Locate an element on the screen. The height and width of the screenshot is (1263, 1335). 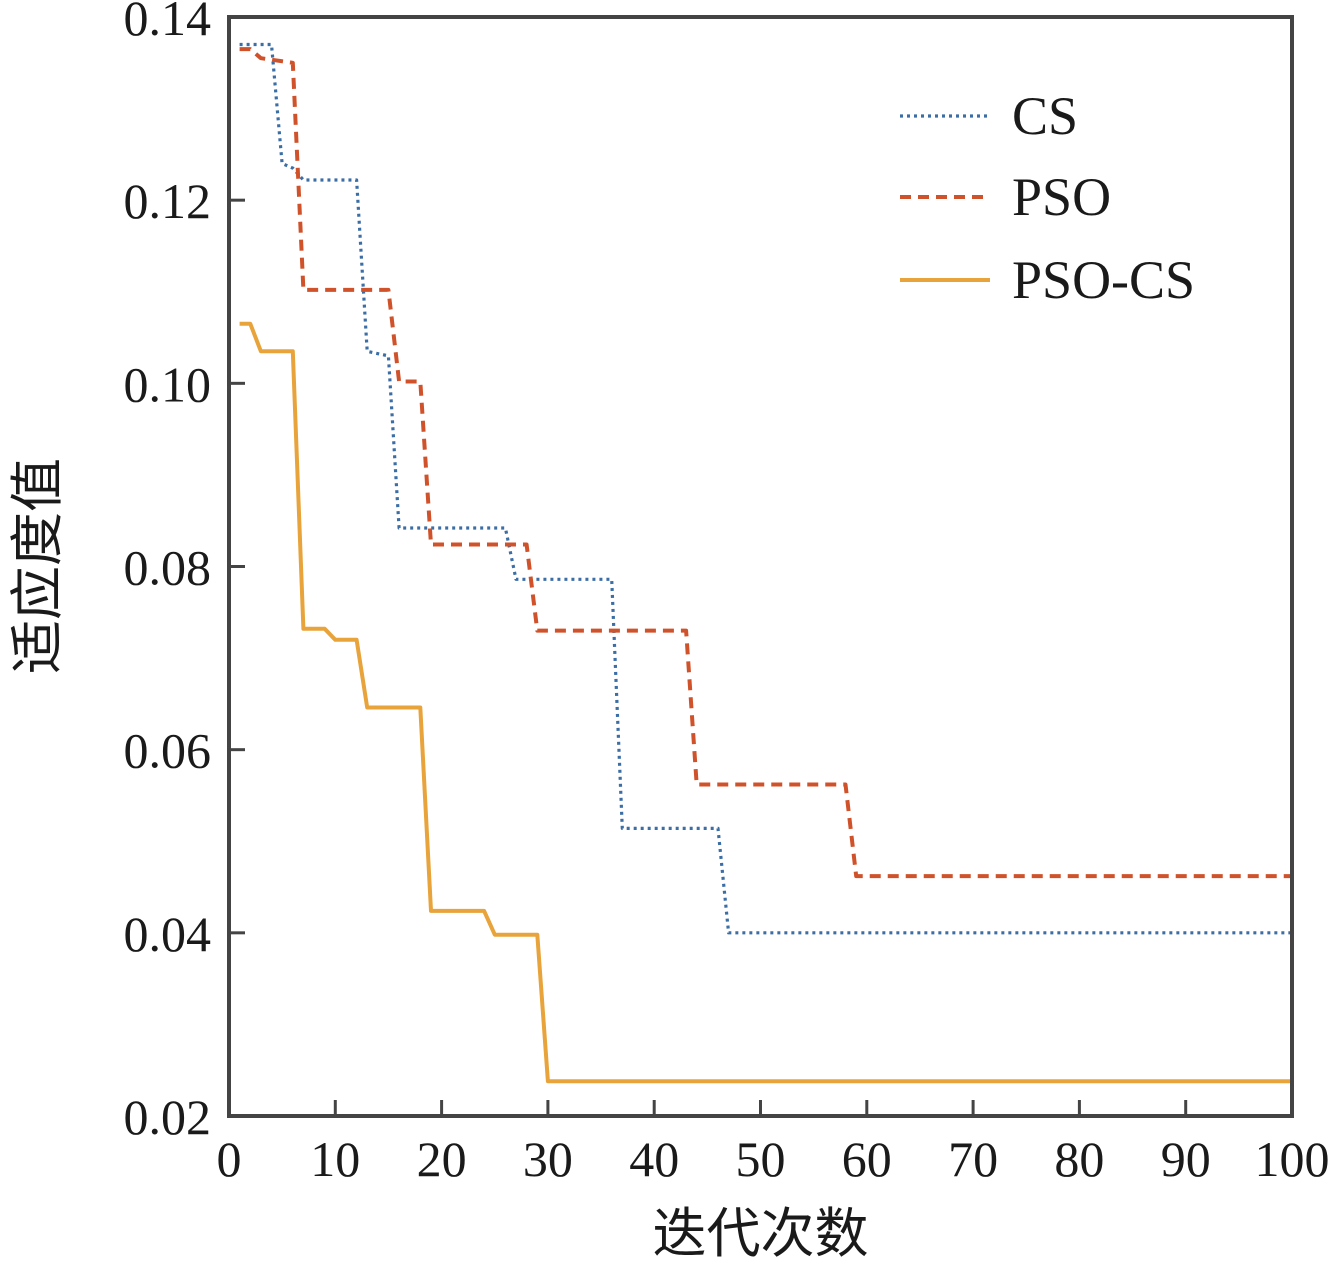
x-tick-label: 30 is located at coordinates (548, 1159).